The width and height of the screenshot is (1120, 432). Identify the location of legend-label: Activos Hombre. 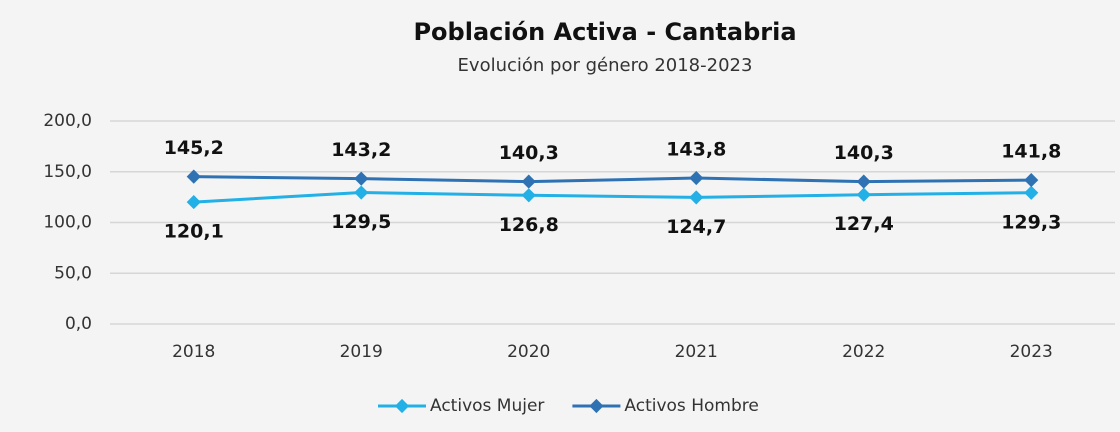
(691, 406).